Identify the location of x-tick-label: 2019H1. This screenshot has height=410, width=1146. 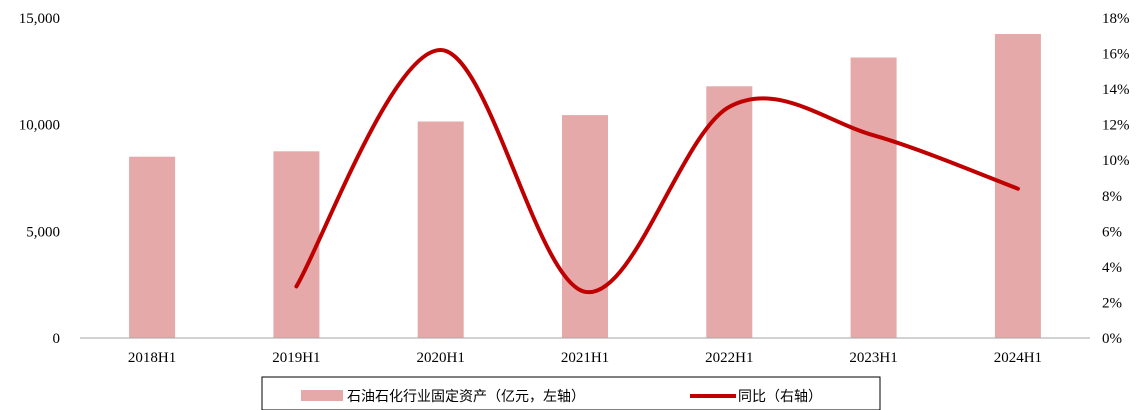
(296, 358).